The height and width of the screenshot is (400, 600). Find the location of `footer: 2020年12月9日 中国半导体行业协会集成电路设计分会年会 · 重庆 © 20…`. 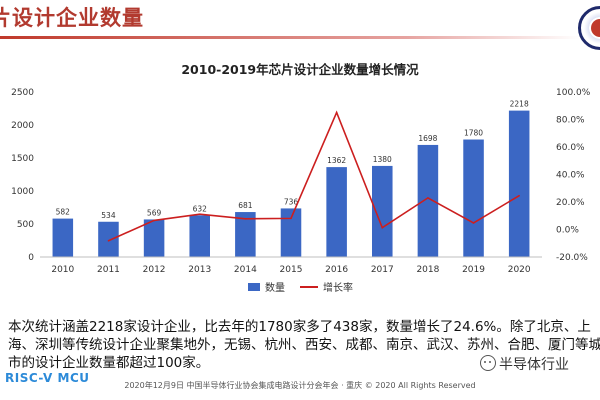

footer: 2020年12月9日 中国半导体行业协会集成电路设计分会年会 · 重庆 © 20… is located at coordinates (300, 385).